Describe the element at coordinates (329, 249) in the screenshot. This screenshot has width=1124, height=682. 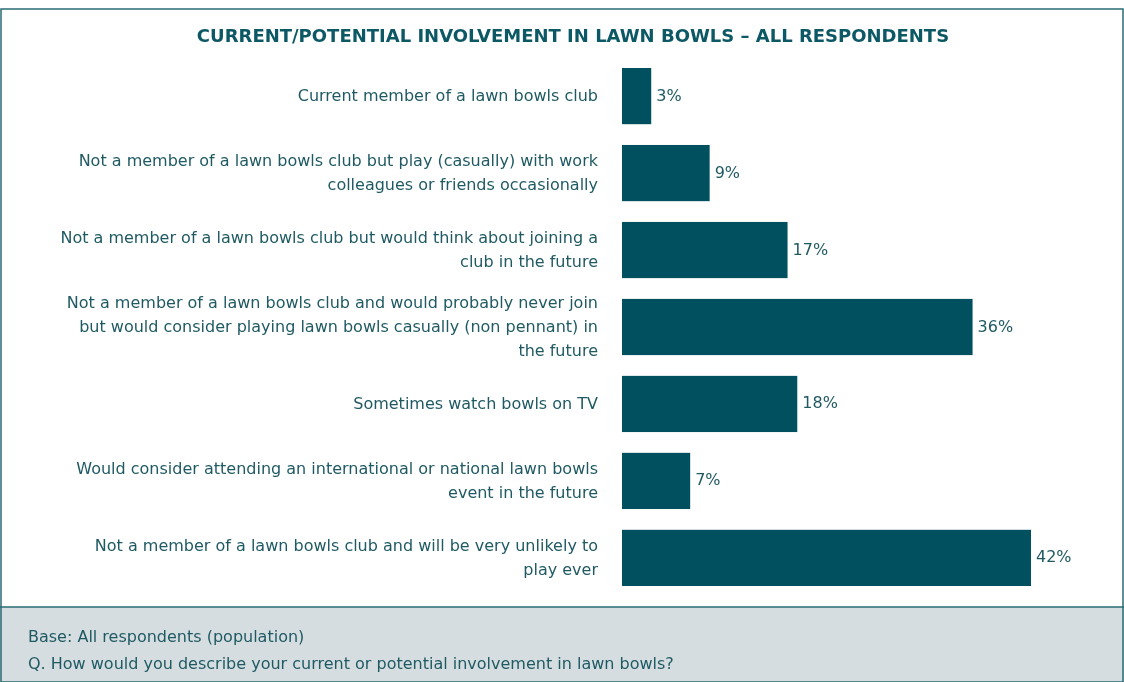
I see `y-tick-label: Not a member of a lawn bowls club but would think about joining a club in the future` at that location.